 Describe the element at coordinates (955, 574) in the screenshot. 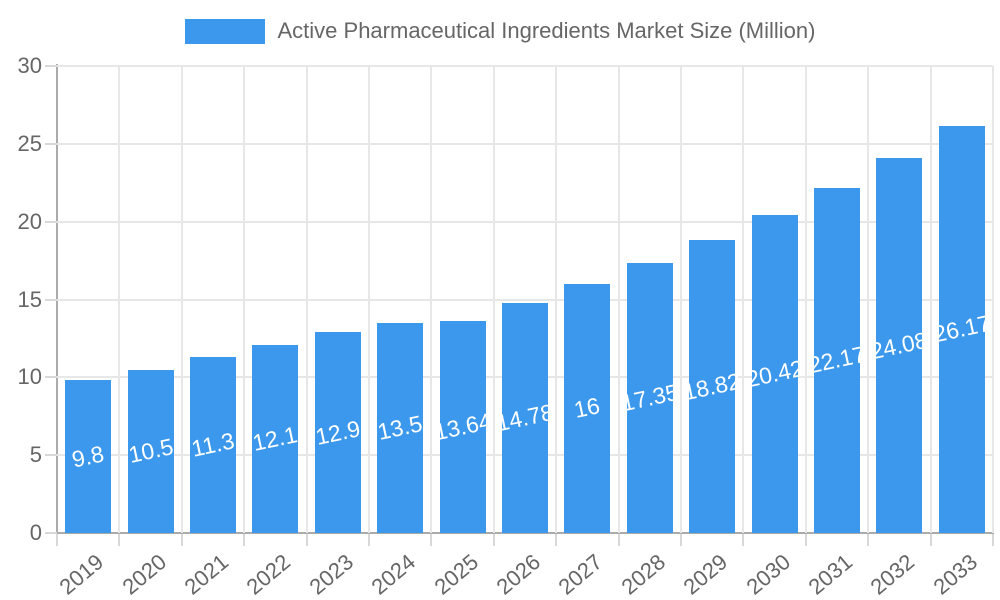

I see `x-tick-label: 2033` at that location.